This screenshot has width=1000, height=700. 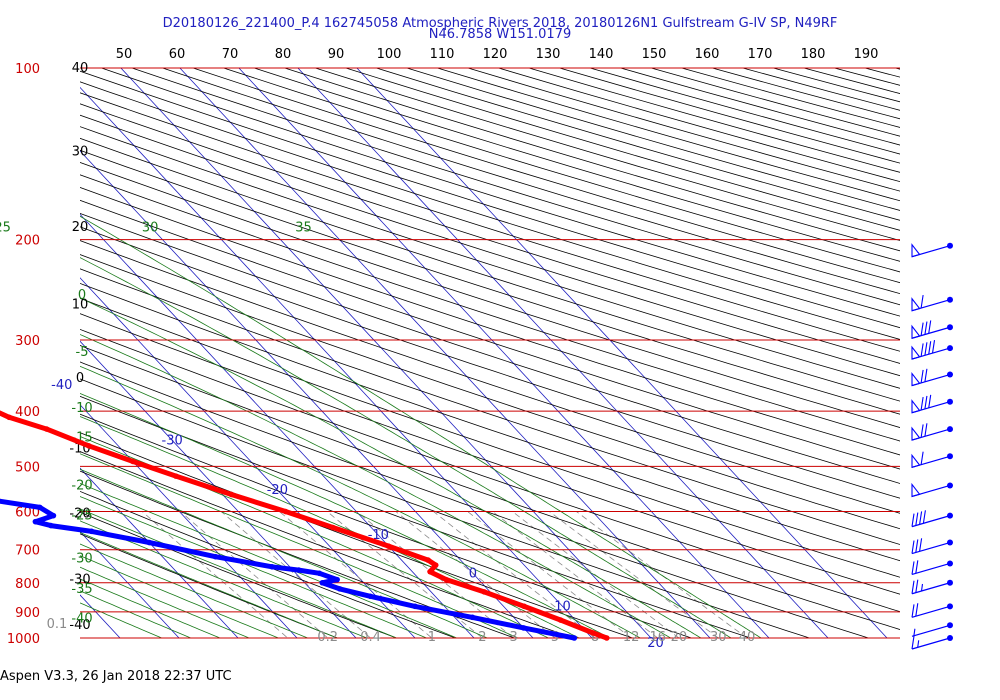 What do you see at coordinates (27, 69) in the screenshot?
I see `pressure-label: 100` at bounding box center [27, 69].